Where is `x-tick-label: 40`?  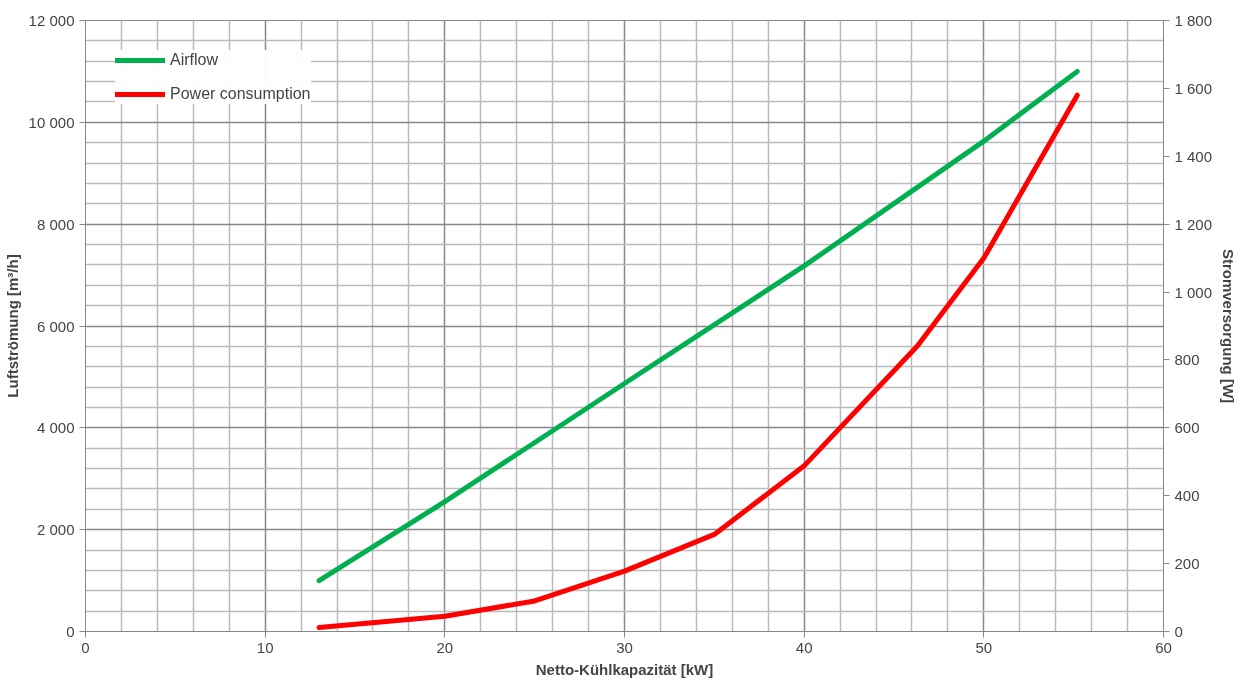 x-tick-label: 40 is located at coordinates (804, 647).